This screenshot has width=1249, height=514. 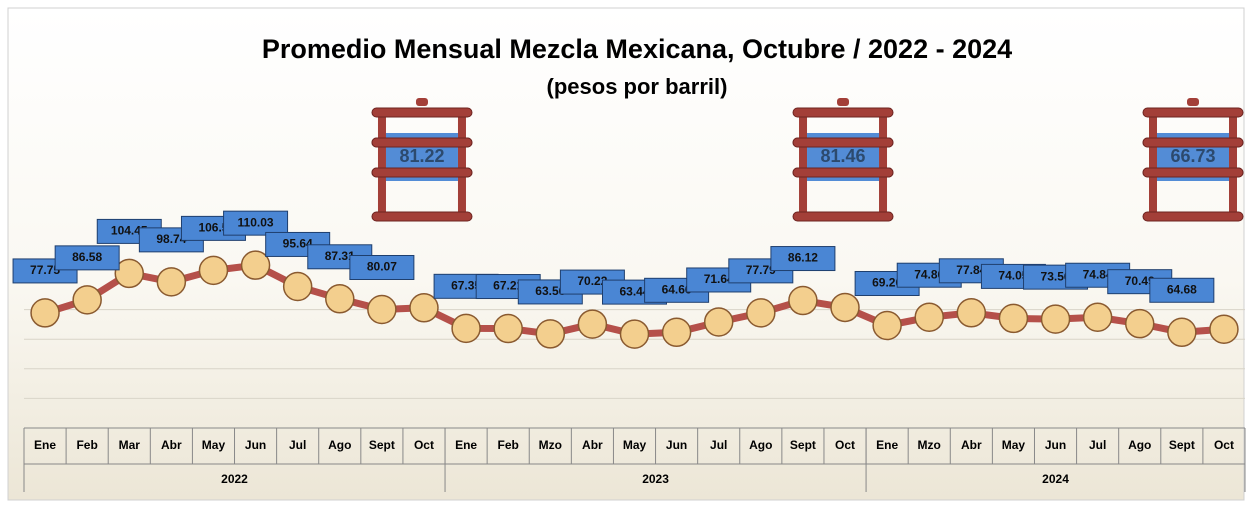 I want to click on data-label: 80.07, so click(x=382, y=267).